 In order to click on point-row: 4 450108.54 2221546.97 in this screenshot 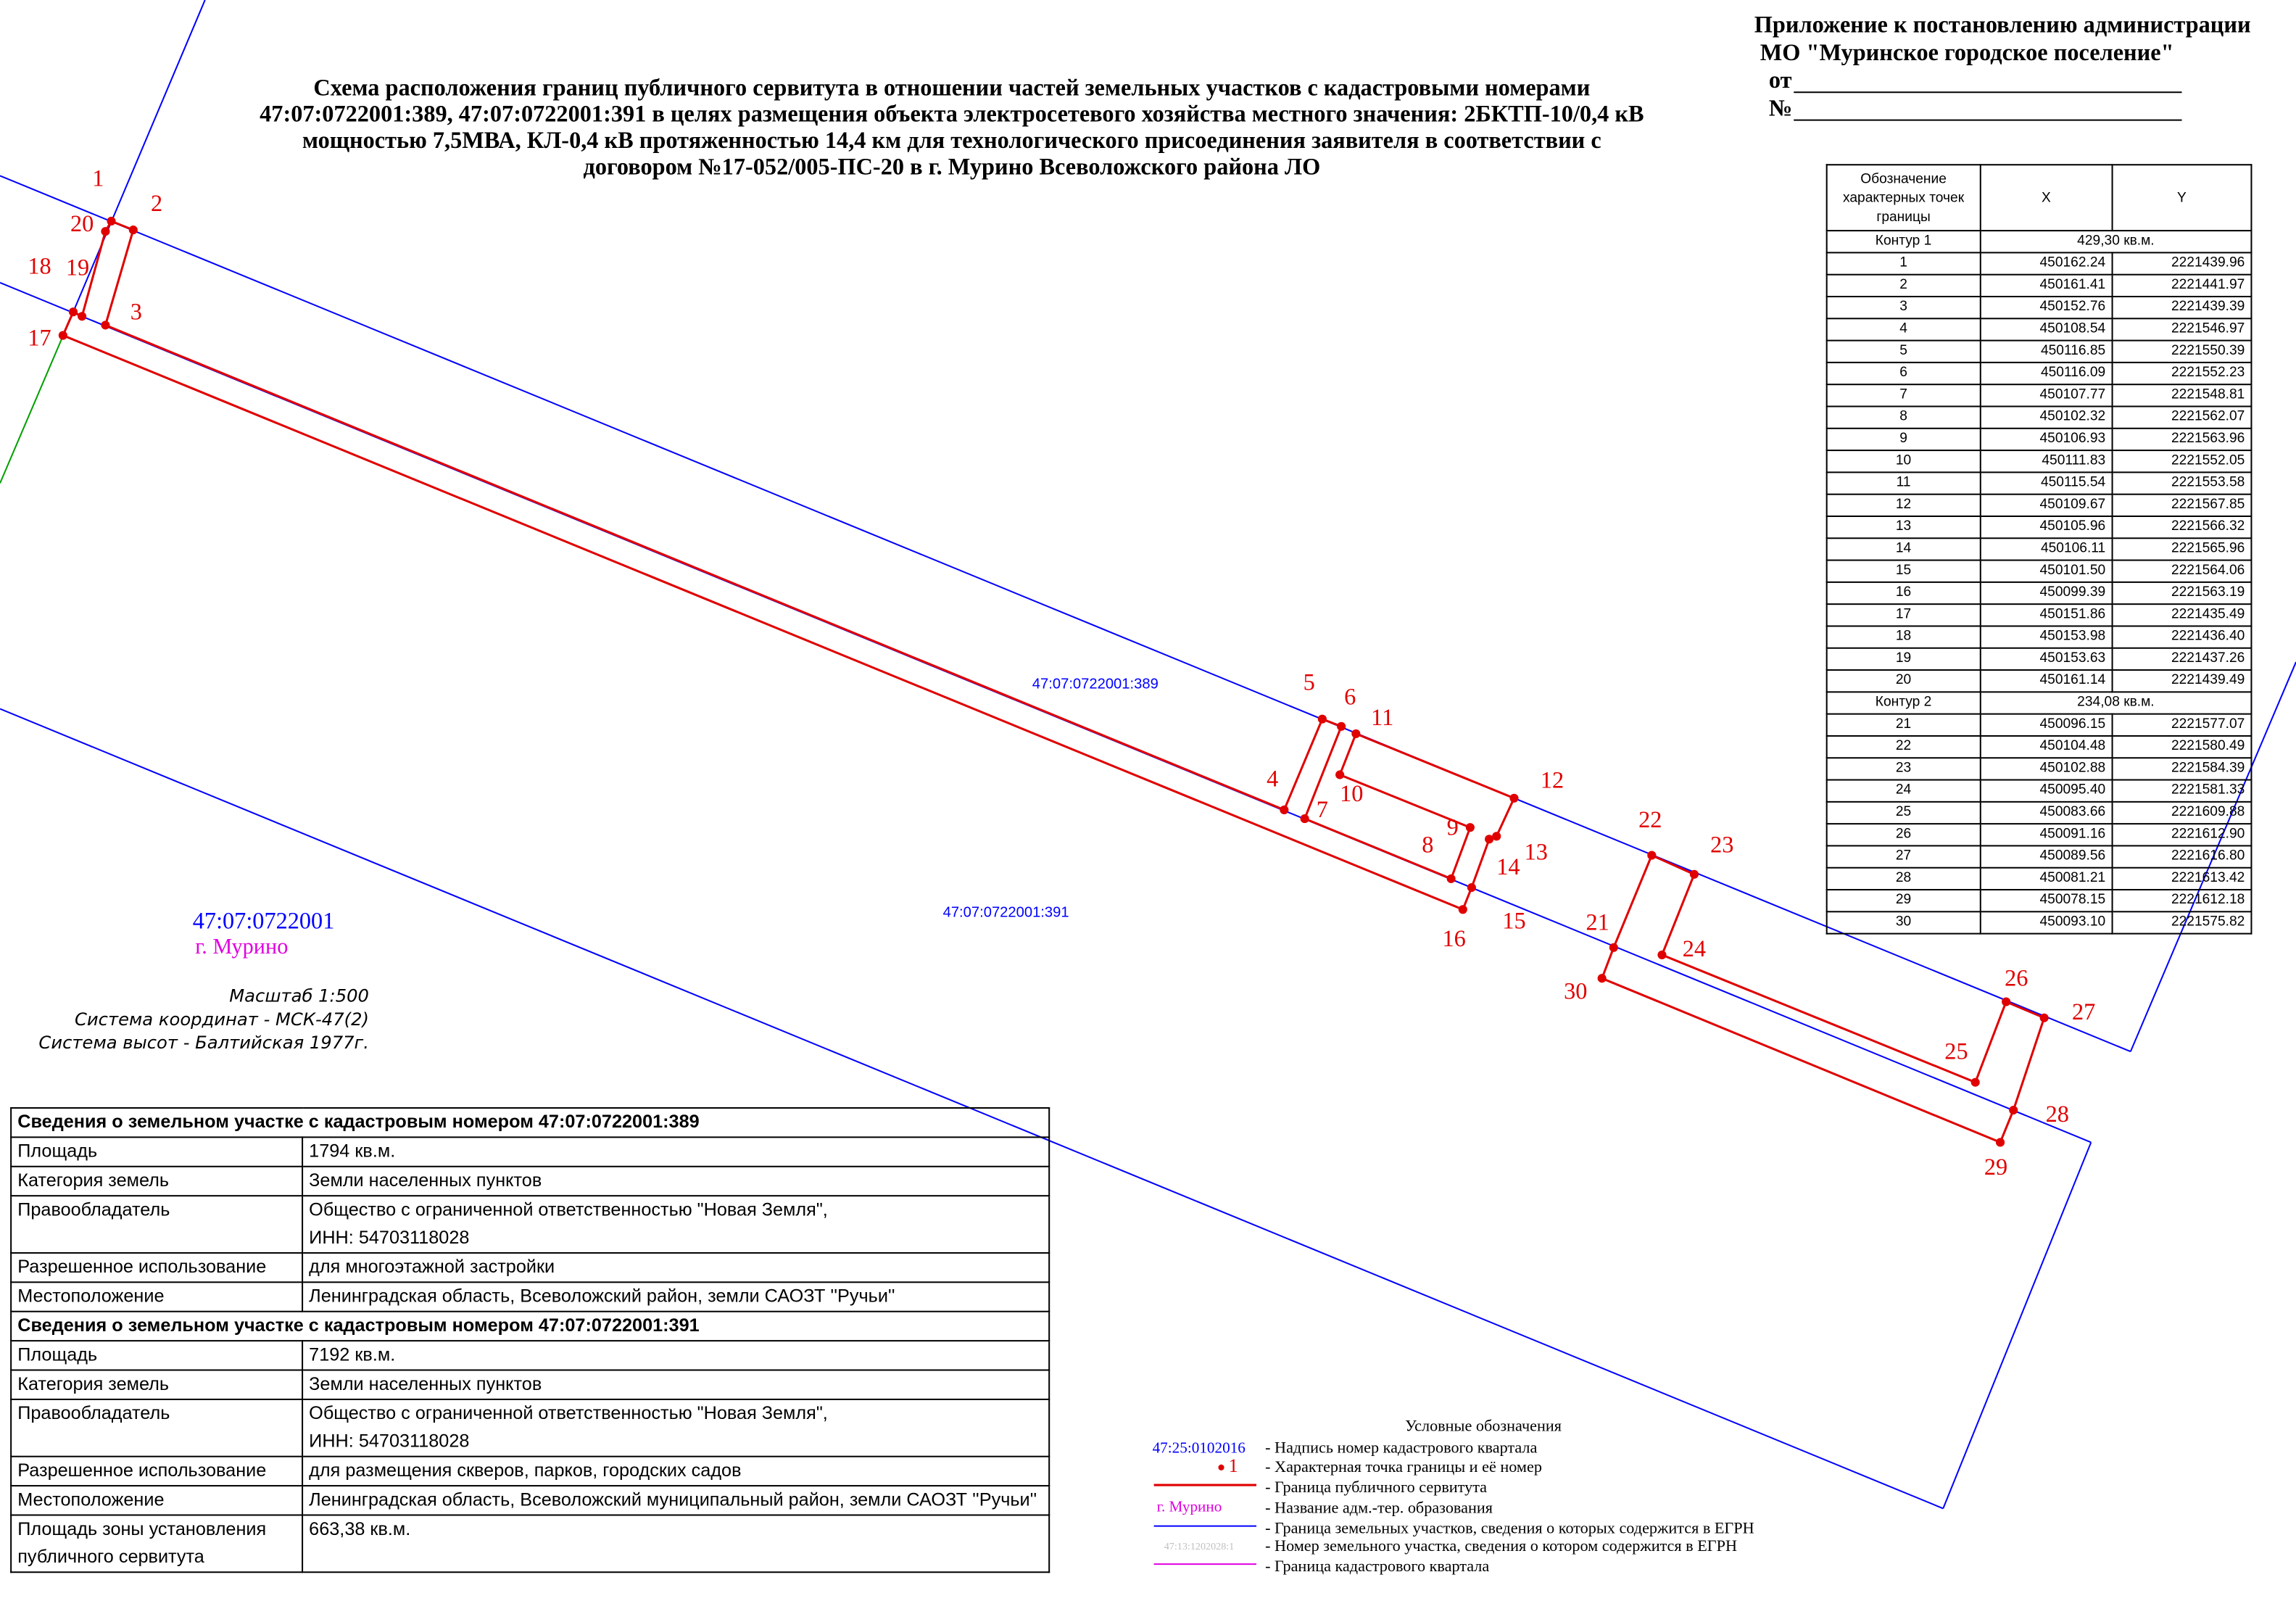, I will do `click(2039, 330)`.